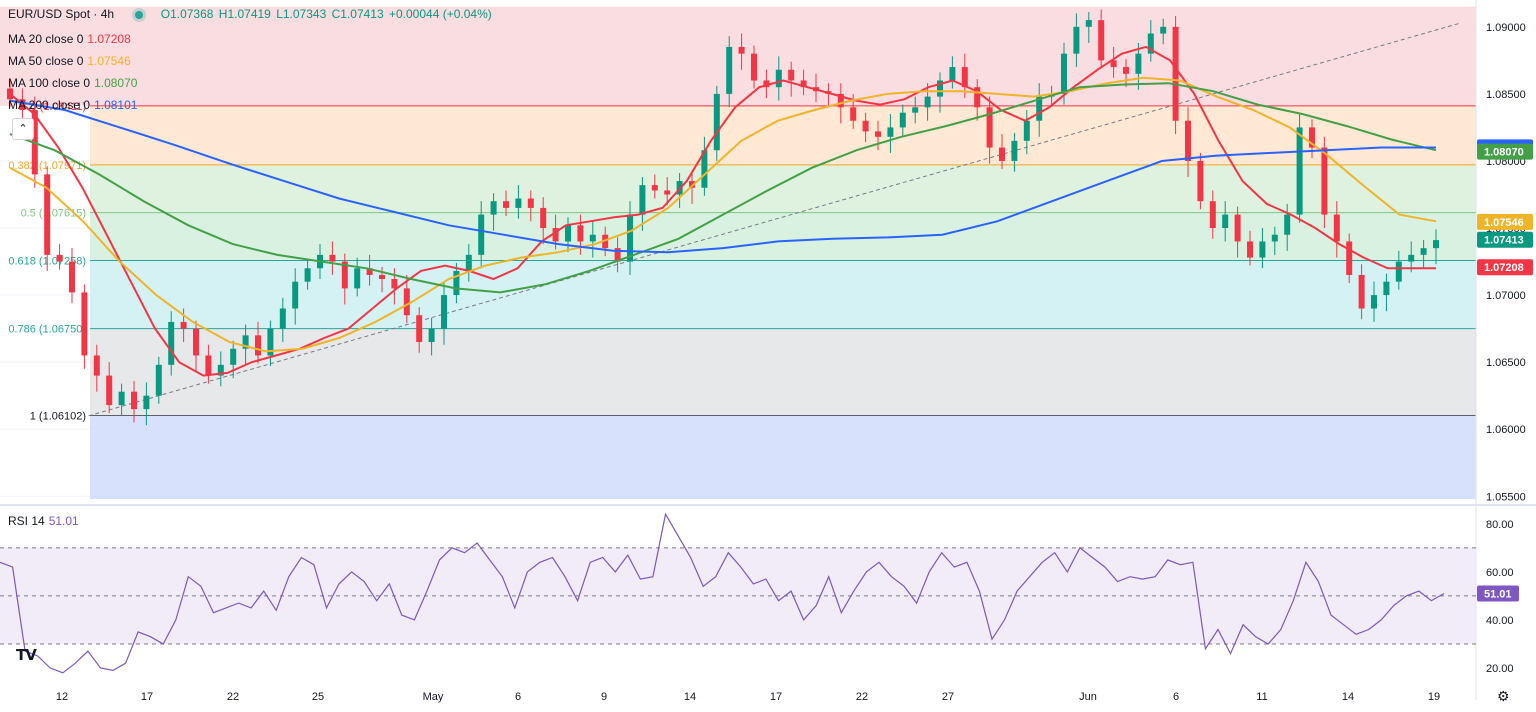 Image resolution: width=1536 pixels, height=712 pixels. Describe the element at coordinates (1434, 697) in the screenshot. I see `x-tick-label: 19` at that location.